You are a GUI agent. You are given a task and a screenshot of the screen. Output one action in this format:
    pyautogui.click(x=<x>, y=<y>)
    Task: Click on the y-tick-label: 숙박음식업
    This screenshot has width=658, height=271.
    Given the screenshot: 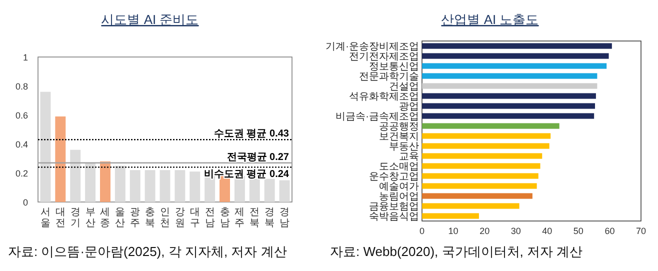 What is the action you would take?
    pyautogui.click(x=394, y=217)
    